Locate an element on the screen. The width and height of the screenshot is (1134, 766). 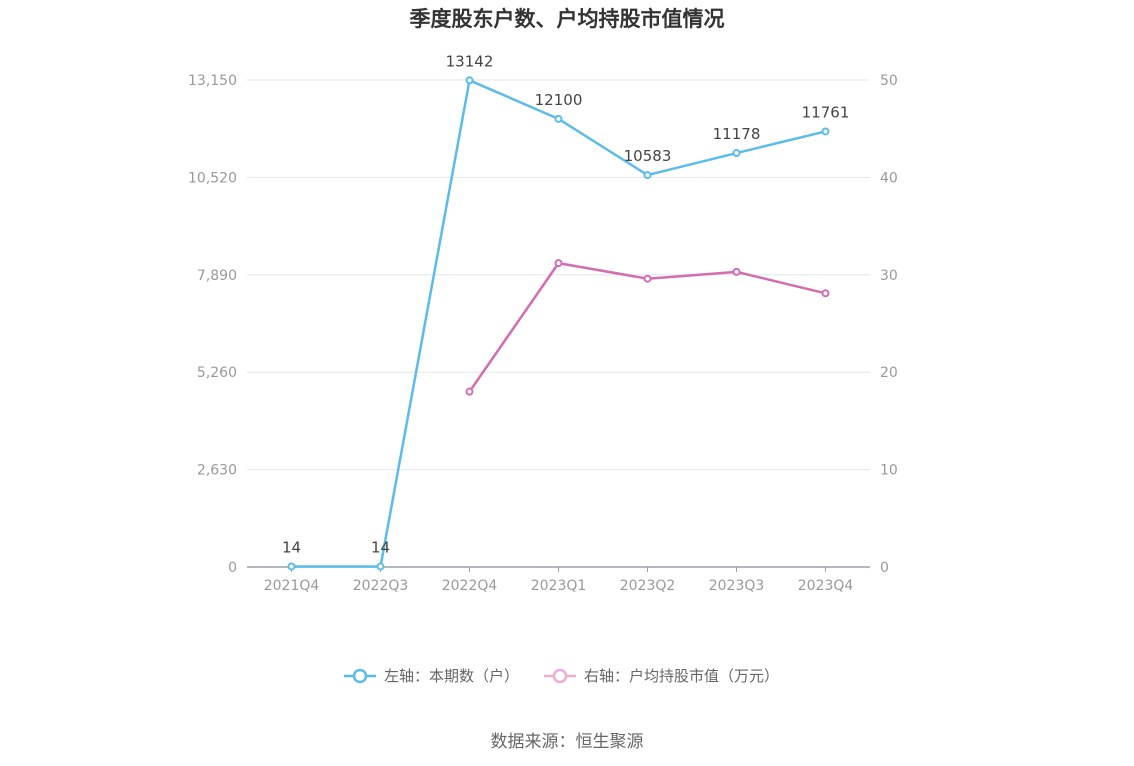
left-tick-label: 7,890 is located at coordinates (217, 276).